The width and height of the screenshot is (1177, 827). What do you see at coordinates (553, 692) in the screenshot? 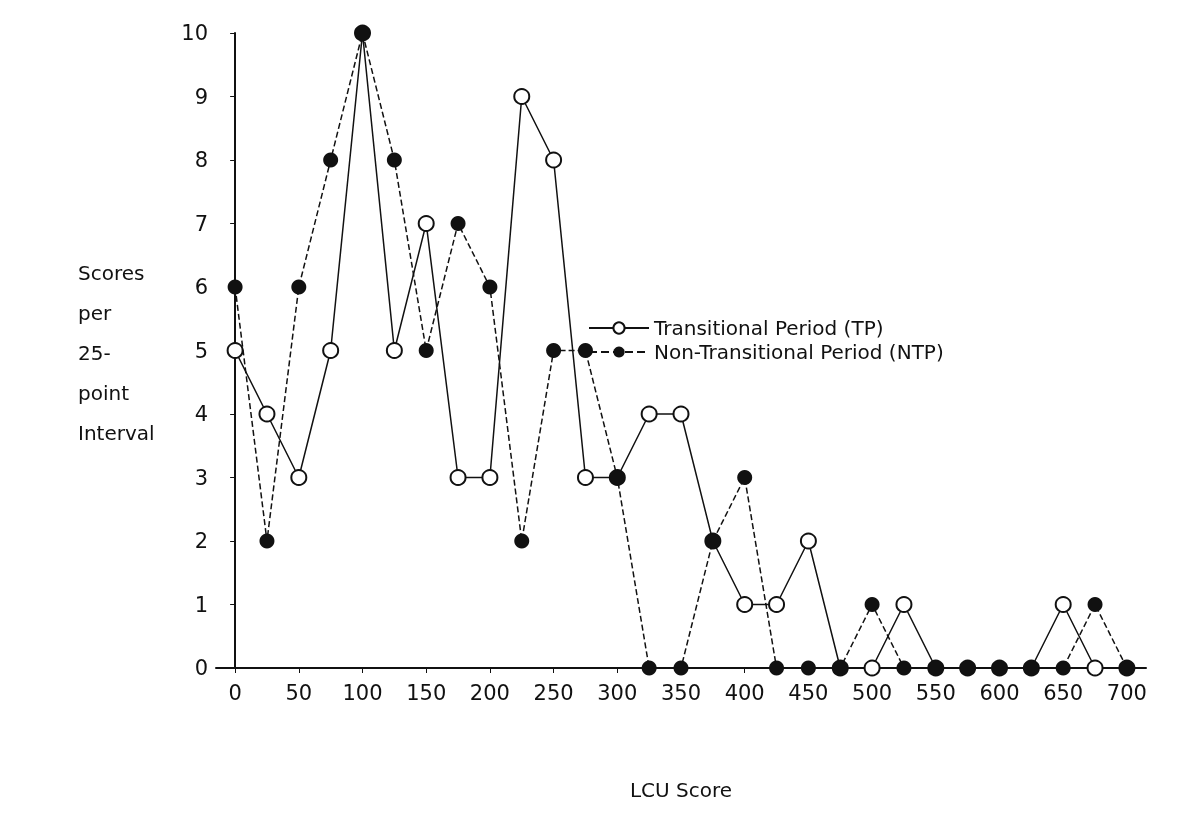
I see `x-tick-label: 250` at bounding box center [553, 692].